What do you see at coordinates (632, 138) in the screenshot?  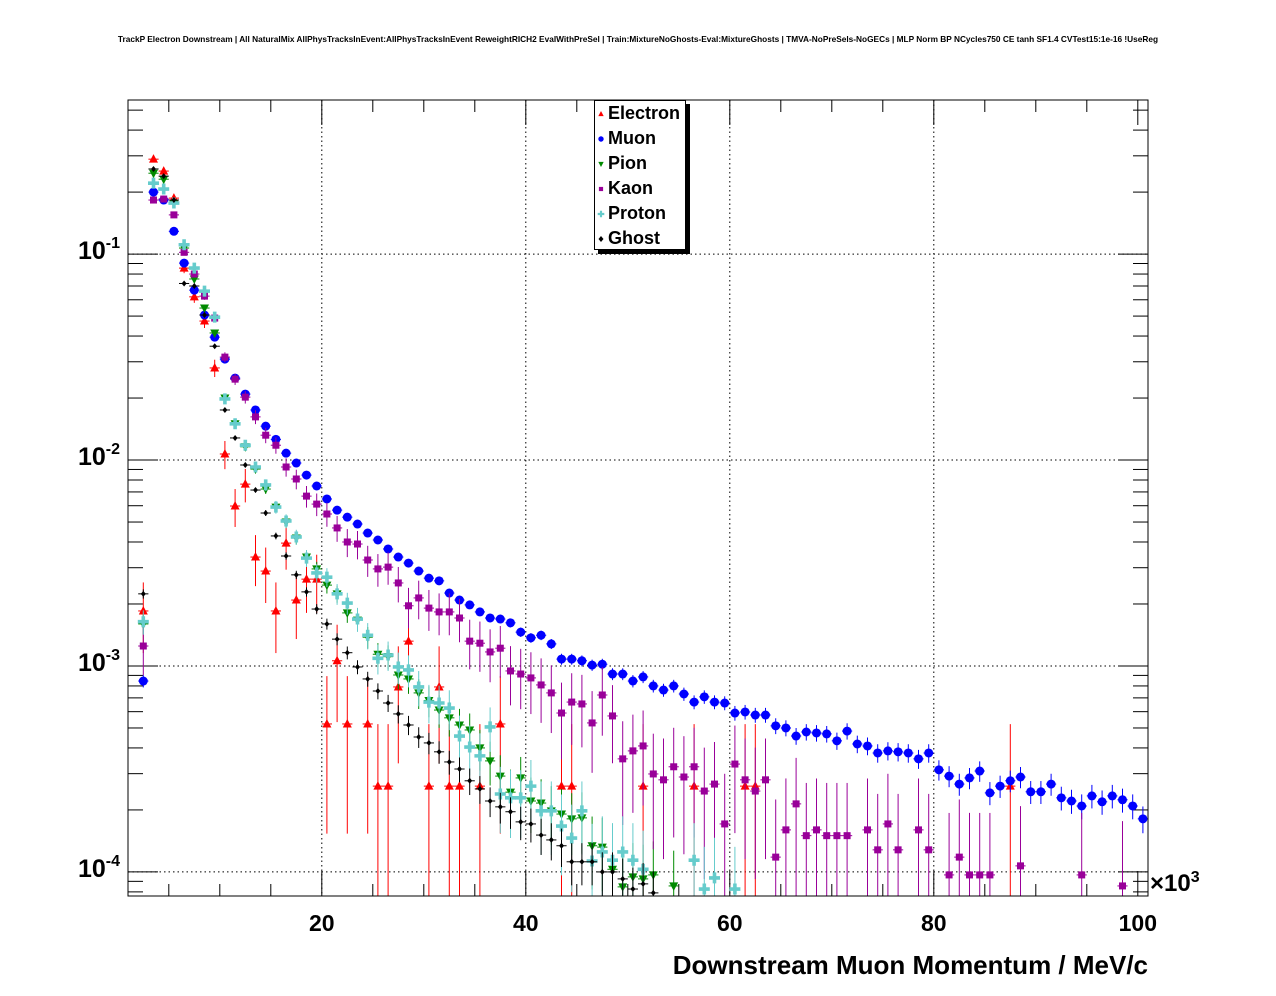 I see `legend-label: Muon` at bounding box center [632, 138].